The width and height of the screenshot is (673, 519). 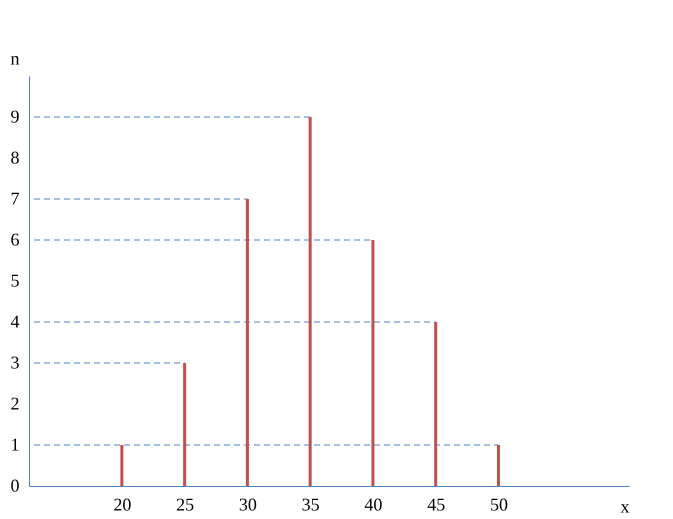 What do you see at coordinates (15, 198) in the screenshot?
I see `y-tick-label: 7` at bounding box center [15, 198].